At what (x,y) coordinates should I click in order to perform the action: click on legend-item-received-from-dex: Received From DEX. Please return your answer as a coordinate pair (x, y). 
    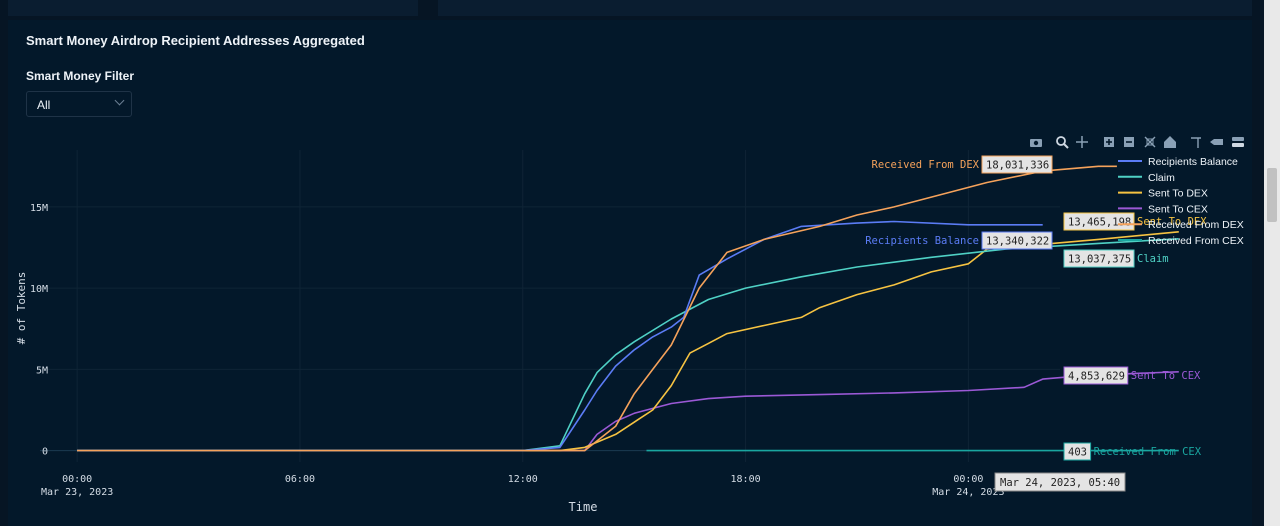
    Looking at the image, I should click on (1181, 225).